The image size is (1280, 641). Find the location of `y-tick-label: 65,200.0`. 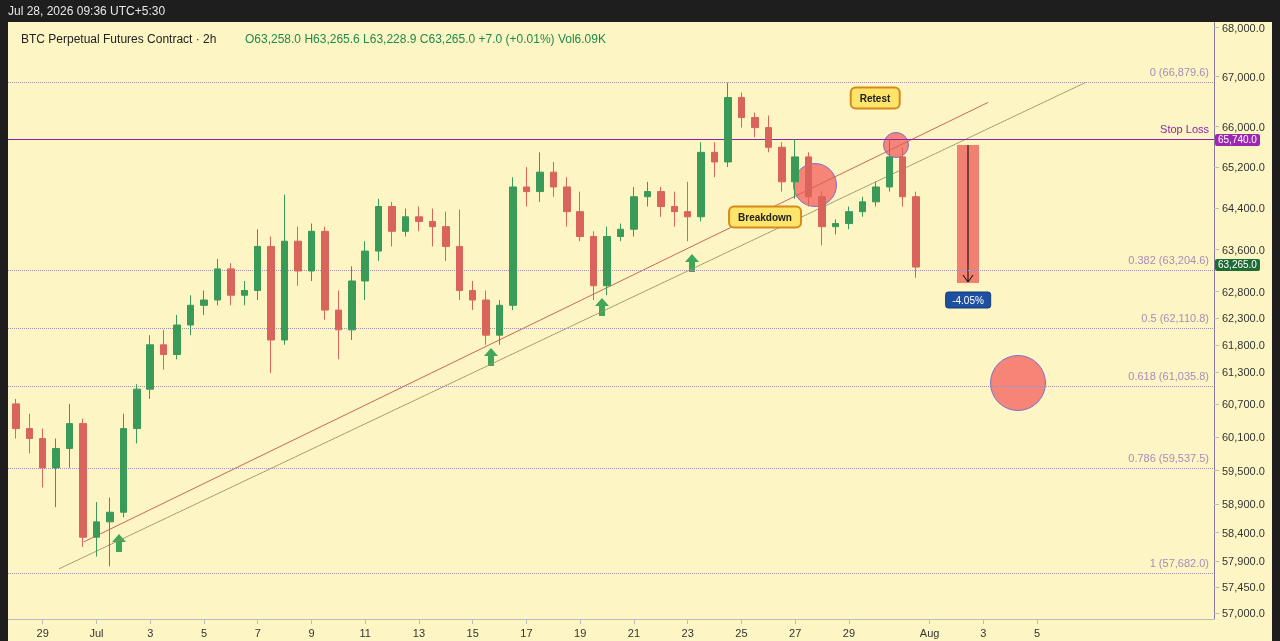

y-tick-label: 65,200.0 is located at coordinates (1243, 167).